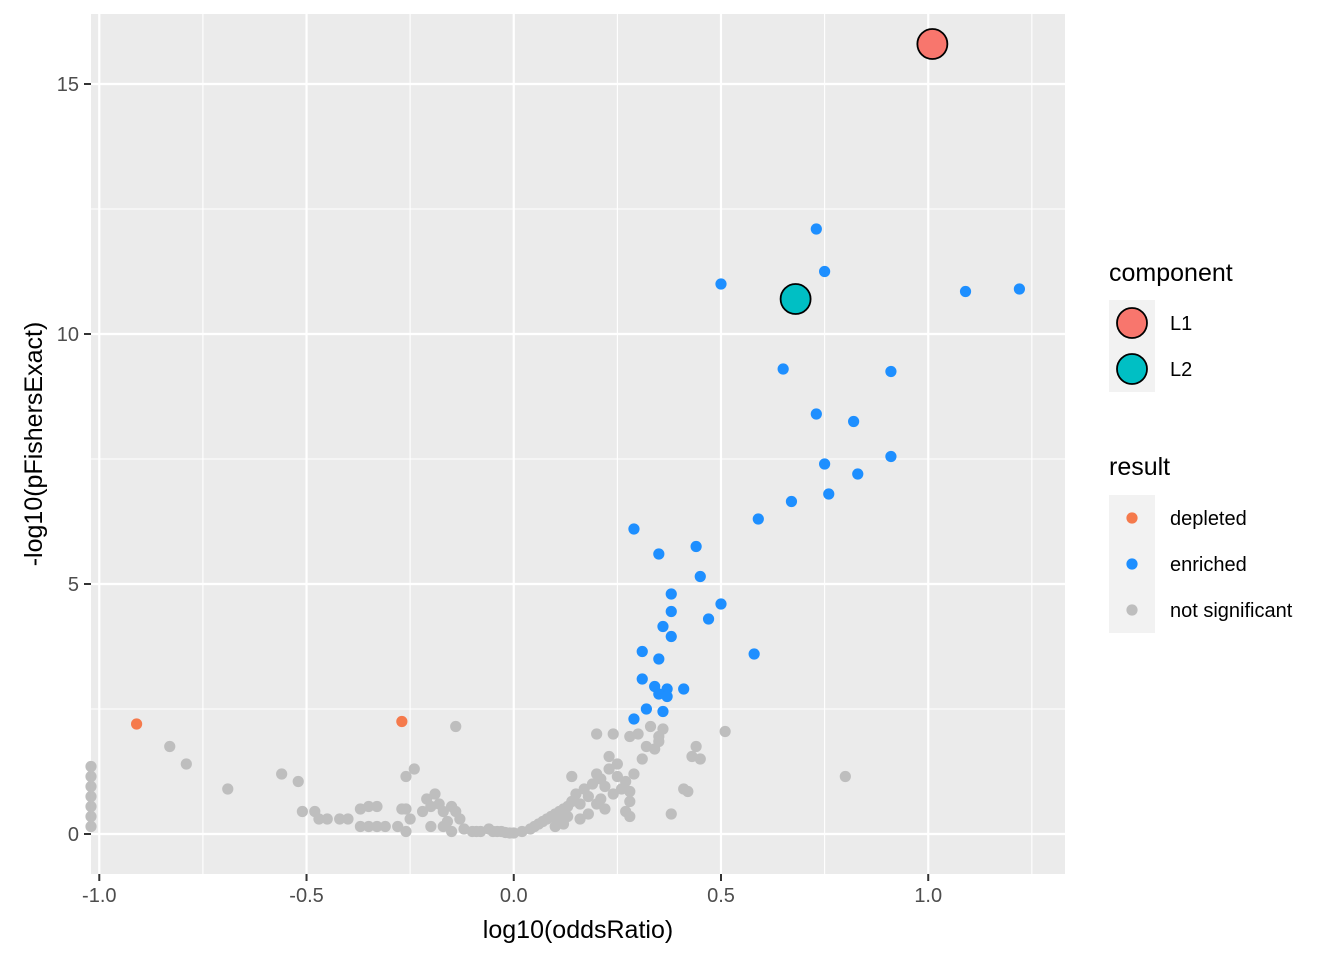 Image resolution: width=1344 pixels, height=960 pixels. What do you see at coordinates (578, 930) in the screenshot?
I see `x-axis-title: log10(oddsRatio)` at bounding box center [578, 930].